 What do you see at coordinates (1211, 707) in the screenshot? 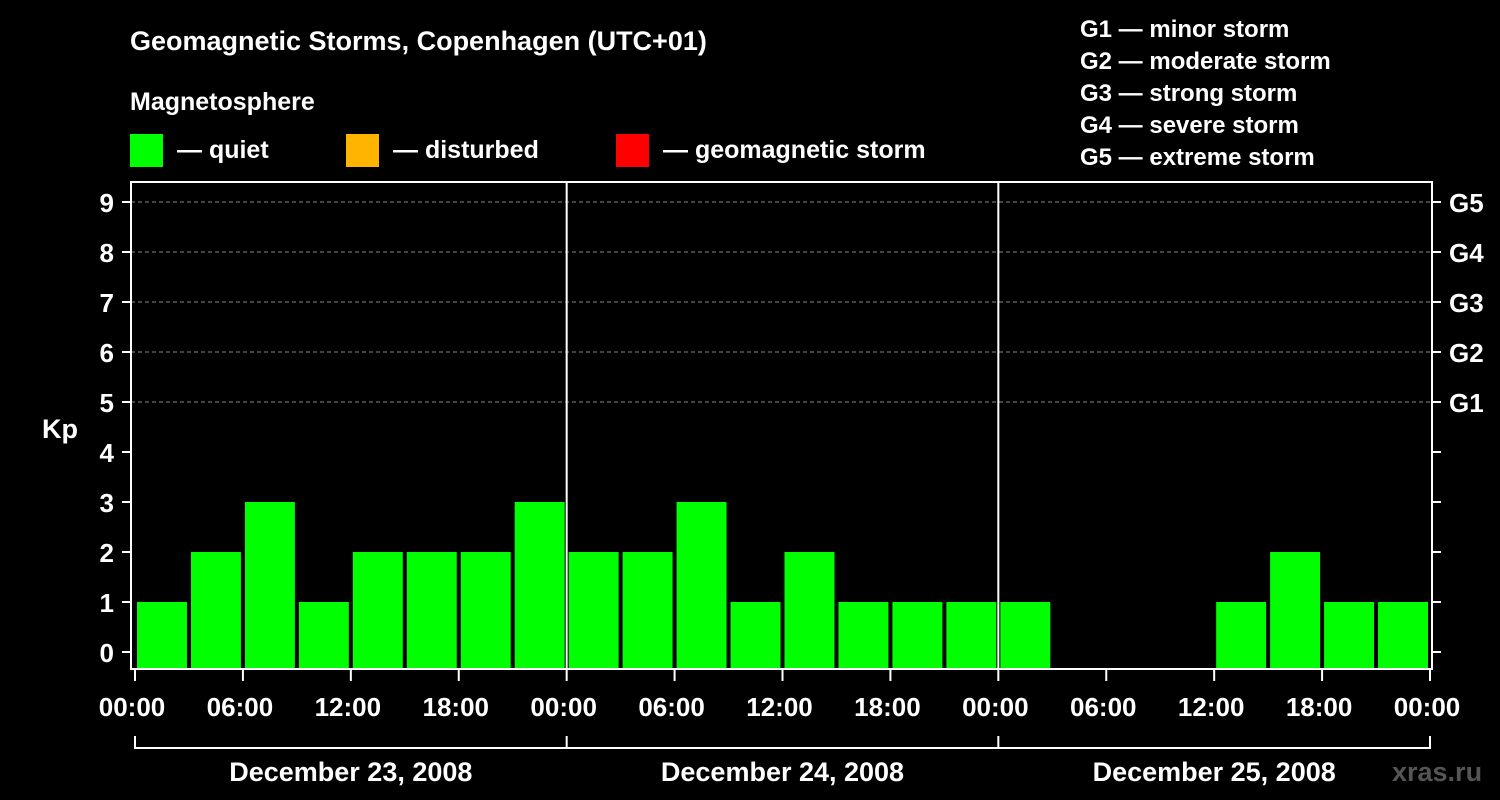
I see `x-tick-label-10: 12:00` at bounding box center [1211, 707].